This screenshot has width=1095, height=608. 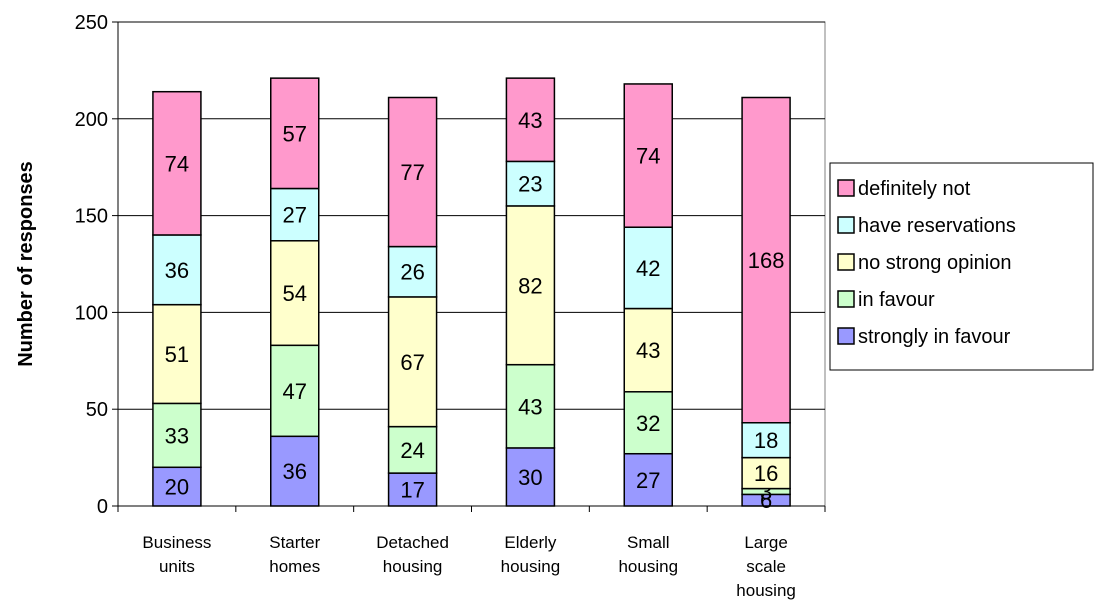 I want to click on legend-label: in favour, so click(x=896, y=300).